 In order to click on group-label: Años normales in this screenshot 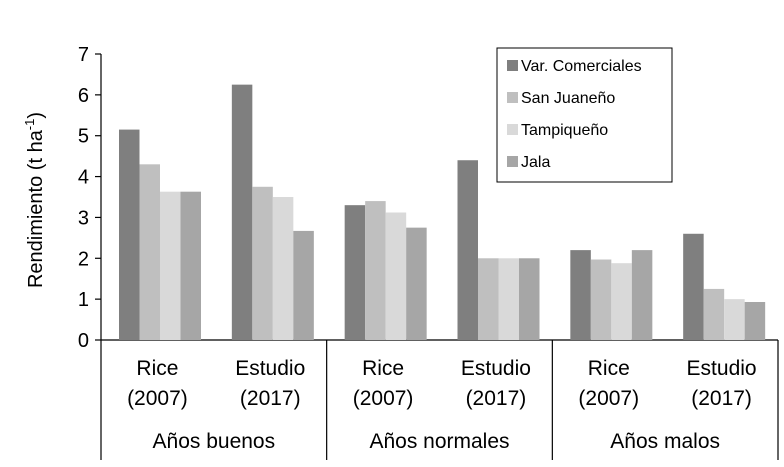, I will do `click(439, 441)`.